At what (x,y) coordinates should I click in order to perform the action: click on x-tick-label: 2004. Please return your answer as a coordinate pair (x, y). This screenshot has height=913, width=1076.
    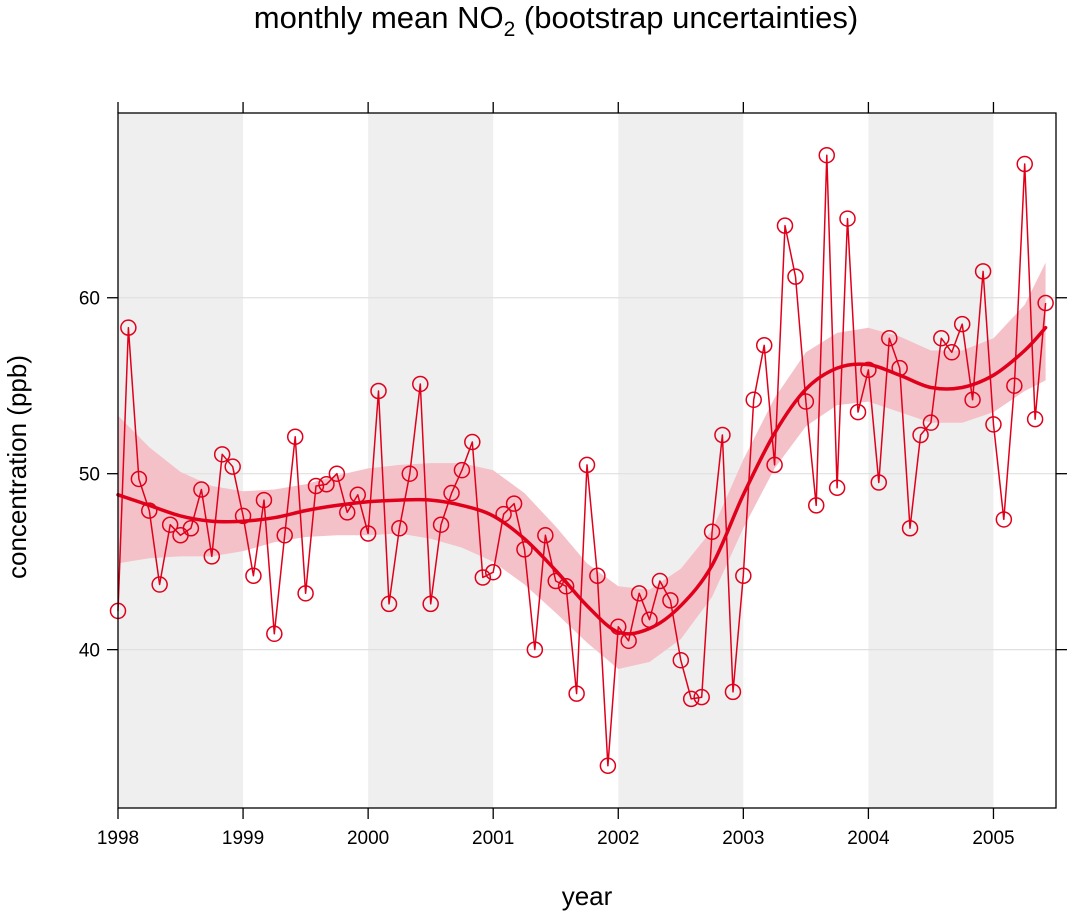
    Looking at the image, I should click on (868, 838).